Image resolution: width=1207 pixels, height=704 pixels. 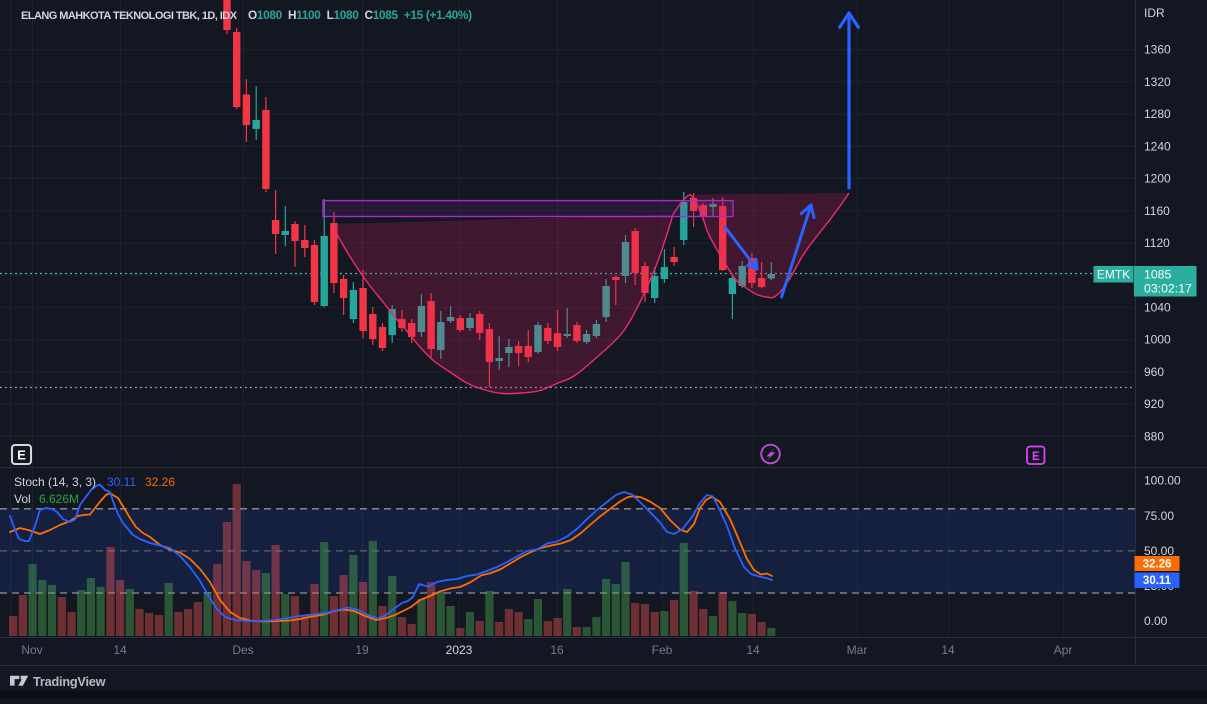 What do you see at coordinates (1162, 481) in the screenshot?
I see `svg-text: 100.00` at bounding box center [1162, 481].